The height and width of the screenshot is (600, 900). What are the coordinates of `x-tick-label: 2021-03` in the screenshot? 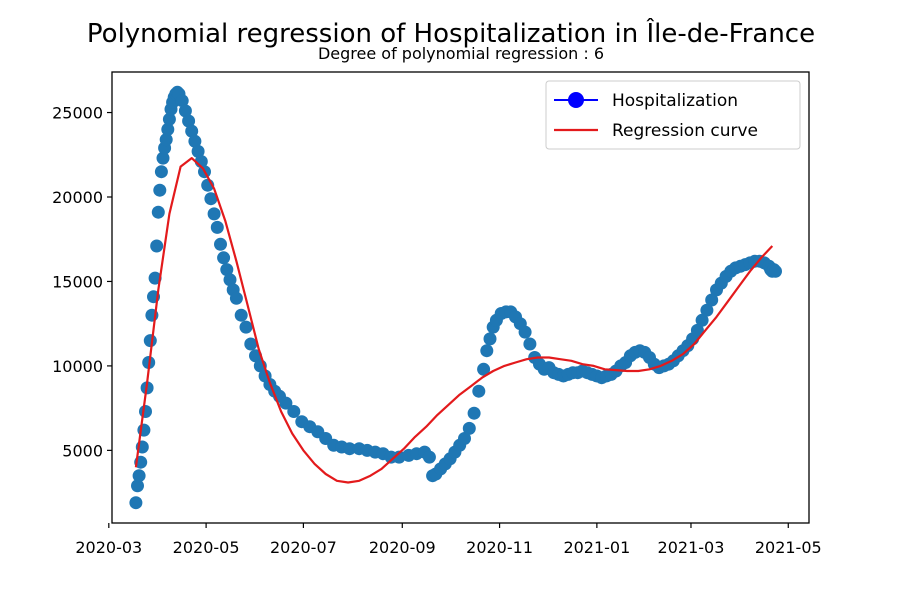 It's located at (691, 547).